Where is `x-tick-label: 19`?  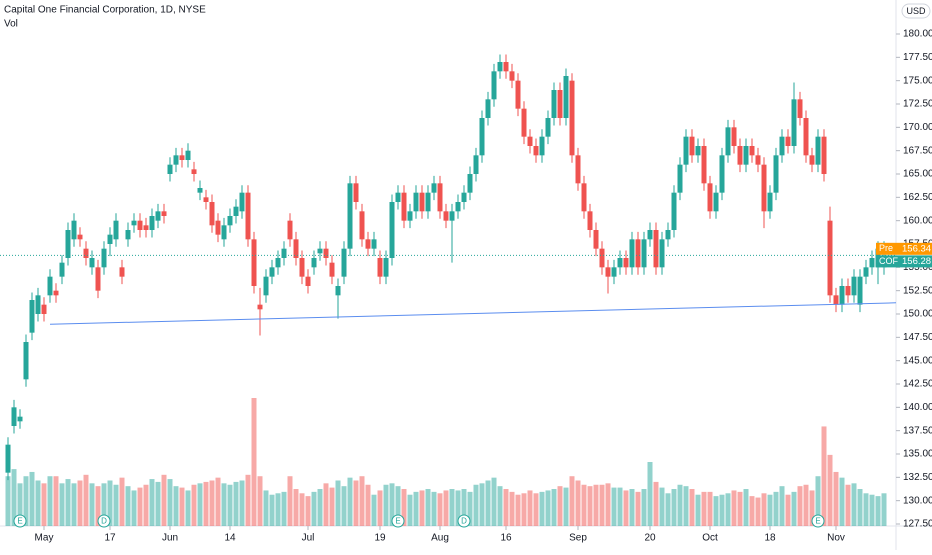
x-tick-label: 19 is located at coordinates (380, 538).